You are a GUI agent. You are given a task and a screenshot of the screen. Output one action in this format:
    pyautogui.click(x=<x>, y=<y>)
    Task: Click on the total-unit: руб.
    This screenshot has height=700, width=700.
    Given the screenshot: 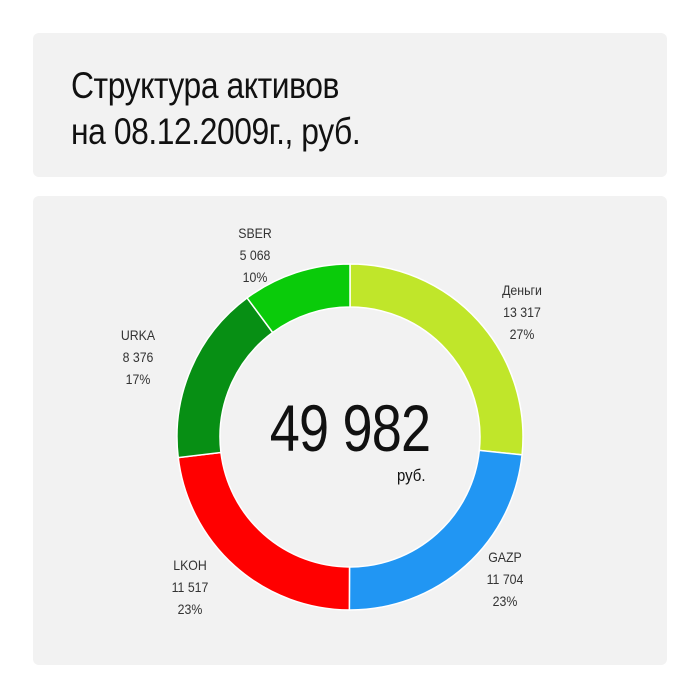 What is the action you would take?
    pyautogui.click(x=411, y=475)
    